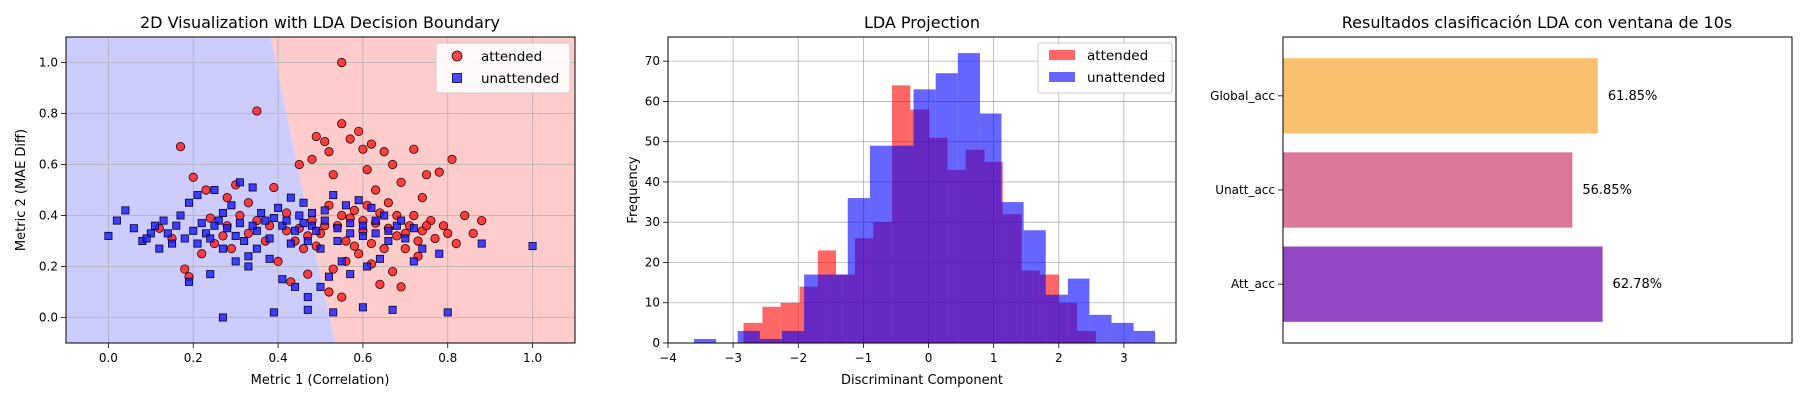 The width and height of the screenshot is (1800, 400). Describe the element at coordinates (922, 380) in the screenshot. I see `histogram-x-label: Discriminant Component` at that location.